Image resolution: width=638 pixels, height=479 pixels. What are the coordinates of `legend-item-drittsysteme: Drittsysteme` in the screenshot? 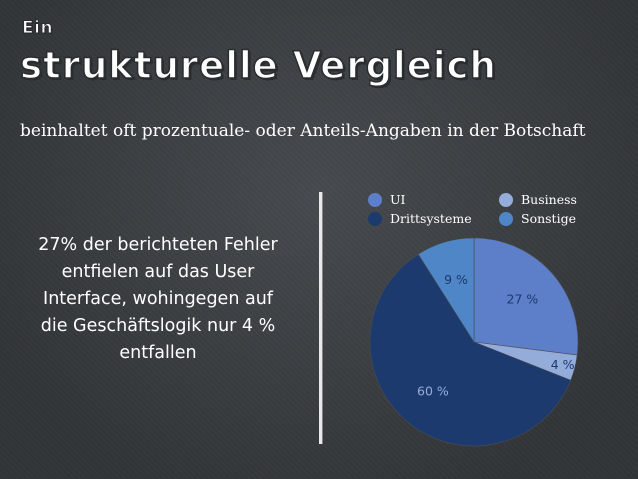 It's located at (420, 218).